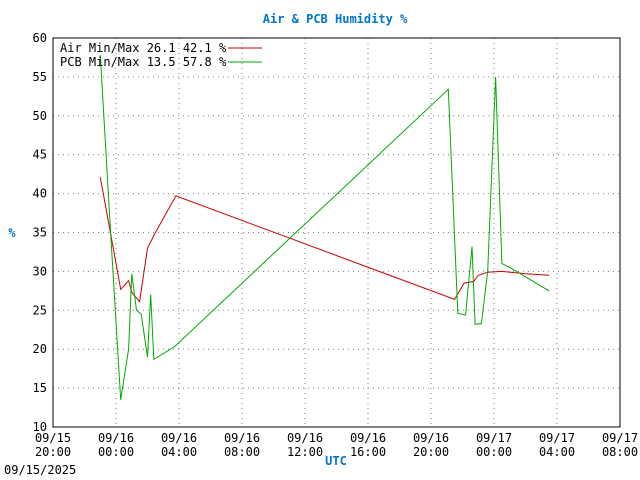 Image resolution: width=640 pixels, height=480 pixels. What do you see at coordinates (143, 48) in the screenshot?
I see `legend-label: Air Min/Max 26.1 42.1 %` at bounding box center [143, 48].